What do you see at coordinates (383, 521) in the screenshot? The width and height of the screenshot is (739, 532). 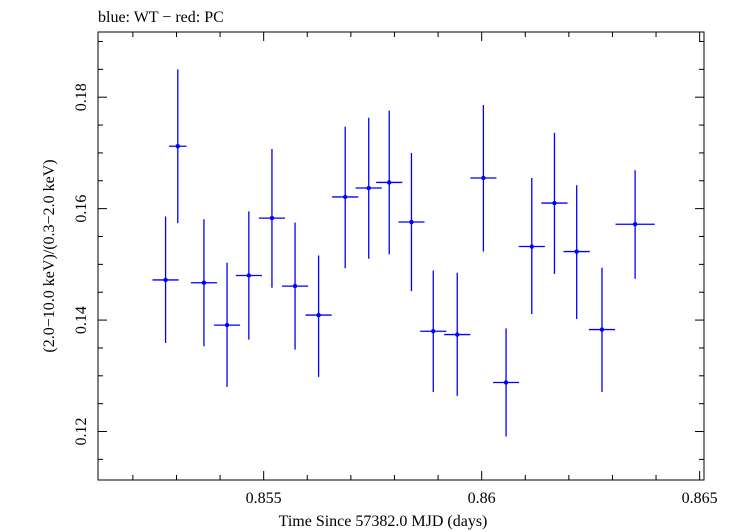 I see `x-axis-label: Time Since 57382.0 MJD (days)` at bounding box center [383, 521].